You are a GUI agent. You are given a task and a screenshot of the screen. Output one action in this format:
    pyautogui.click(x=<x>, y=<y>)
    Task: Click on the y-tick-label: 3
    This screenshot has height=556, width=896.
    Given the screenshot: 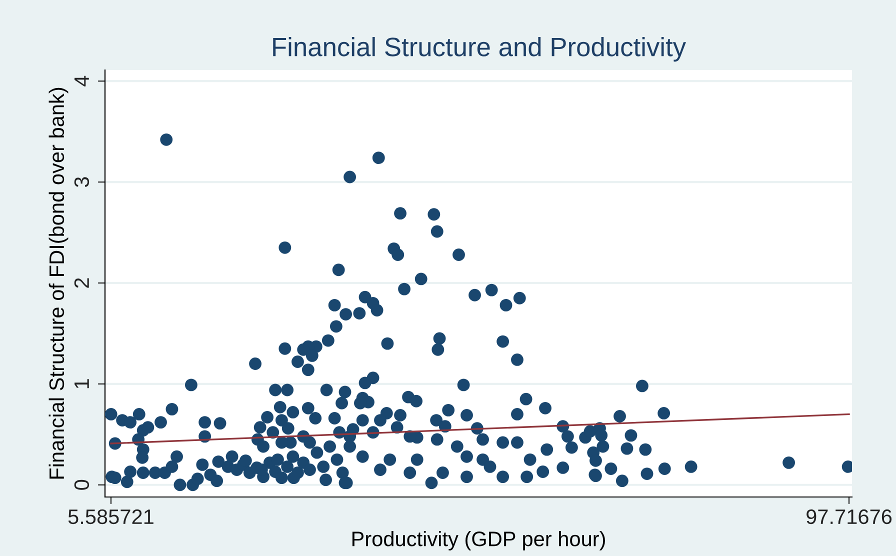 What is the action you would take?
    pyautogui.click(x=82, y=182)
    